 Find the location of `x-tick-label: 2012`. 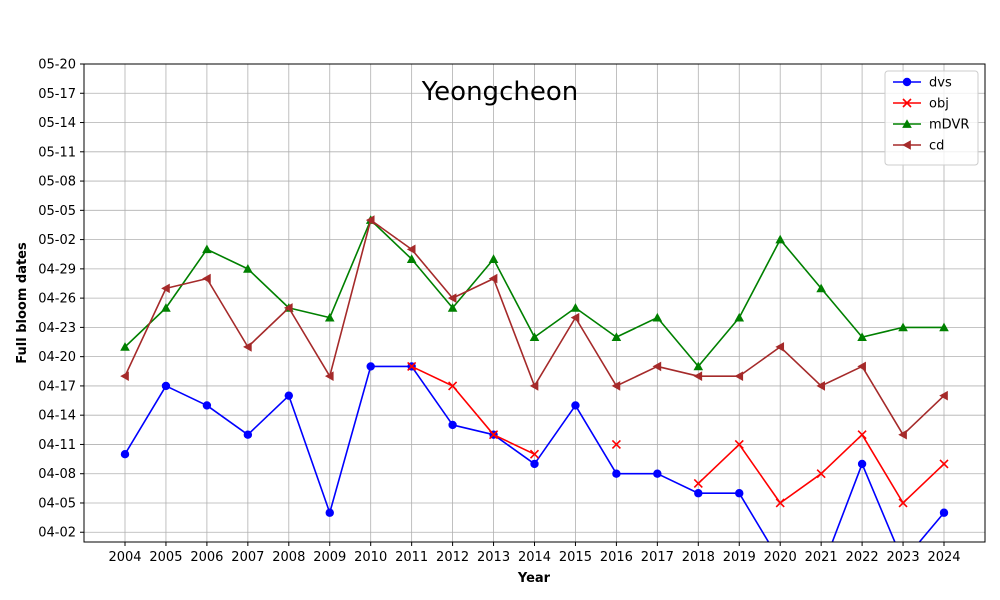

x-tick-label: 2012 is located at coordinates (452, 557).